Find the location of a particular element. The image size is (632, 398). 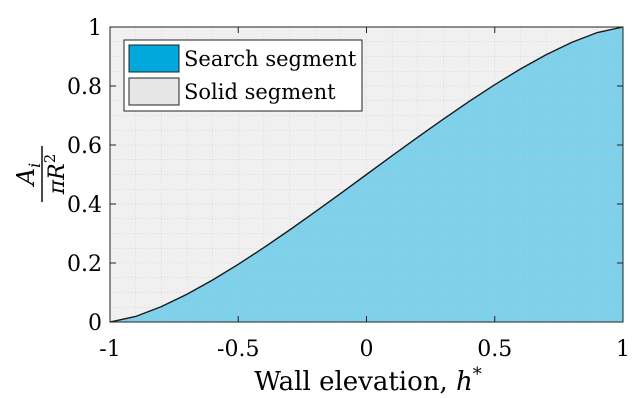

y-num-sub: i is located at coordinates (34, 165).